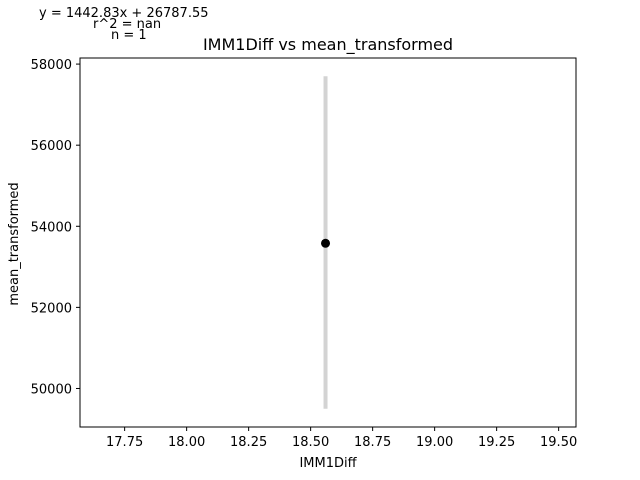 The image size is (640, 480). Describe the element at coordinates (51, 308) in the screenshot. I see `y-tick-label-1: 52000` at that location.